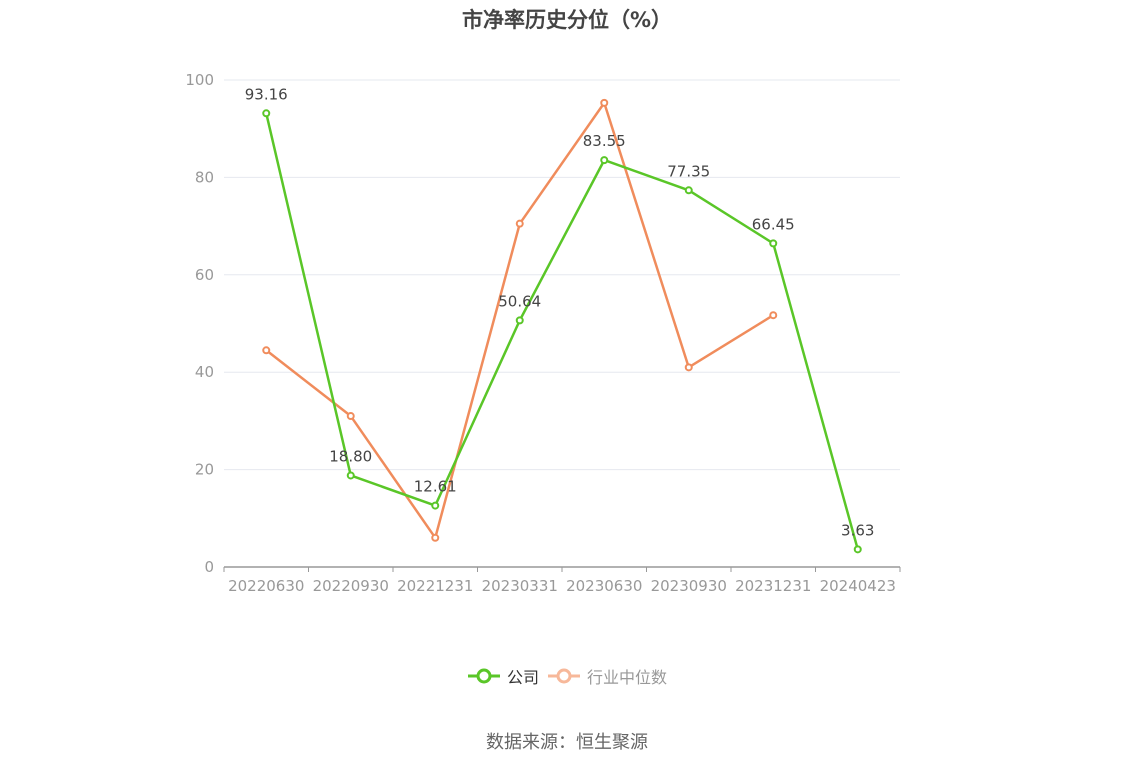 The width and height of the screenshot is (1134, 766). I want to click on x-tick-label: 20230331, so click(520, 586).